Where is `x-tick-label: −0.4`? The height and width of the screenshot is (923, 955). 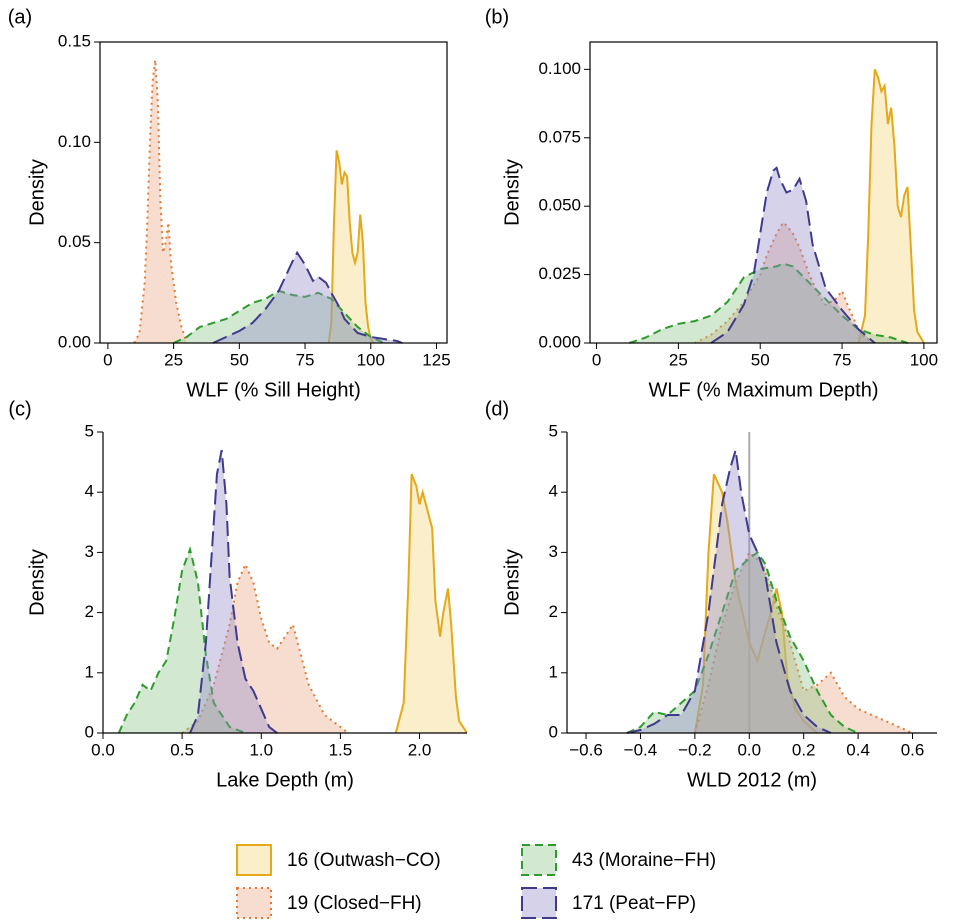
x-tick-label: −0.4 is located at coordinates (641, 749).